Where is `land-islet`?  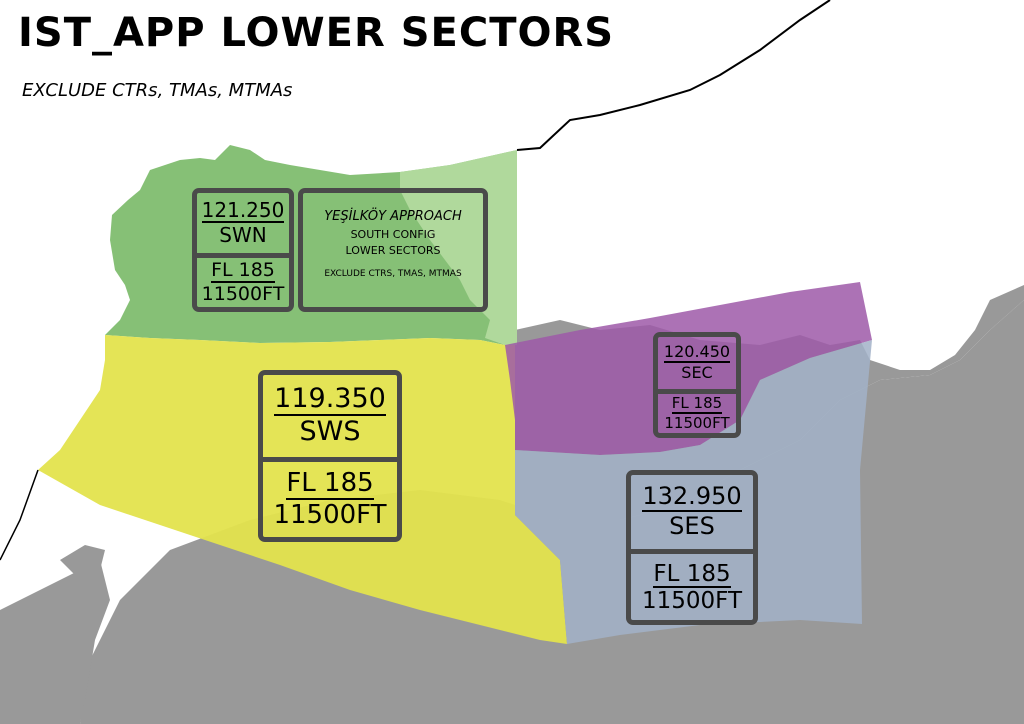
land-islet is located at coordinates (82, 560).